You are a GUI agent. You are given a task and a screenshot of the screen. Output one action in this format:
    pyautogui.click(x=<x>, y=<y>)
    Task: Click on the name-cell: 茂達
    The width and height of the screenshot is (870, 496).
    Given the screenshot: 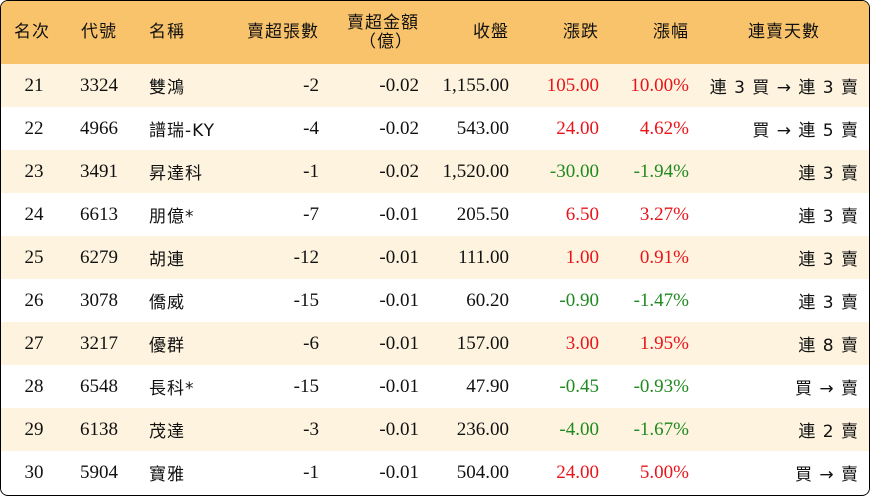 What is the action you would take?
    pyautogui.click(x=167, y=432)
    